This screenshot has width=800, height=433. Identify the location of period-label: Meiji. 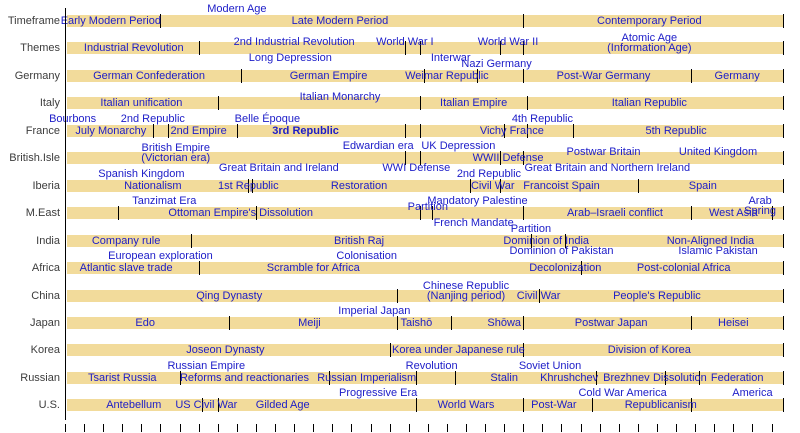
(309, 322).